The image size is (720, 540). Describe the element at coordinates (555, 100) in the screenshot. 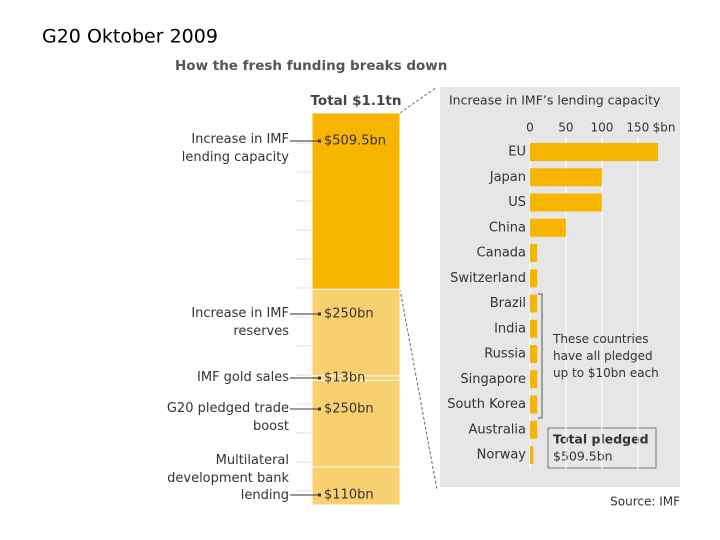

I see `panel-title: Increase in IMF’s lending capacity` at that location.